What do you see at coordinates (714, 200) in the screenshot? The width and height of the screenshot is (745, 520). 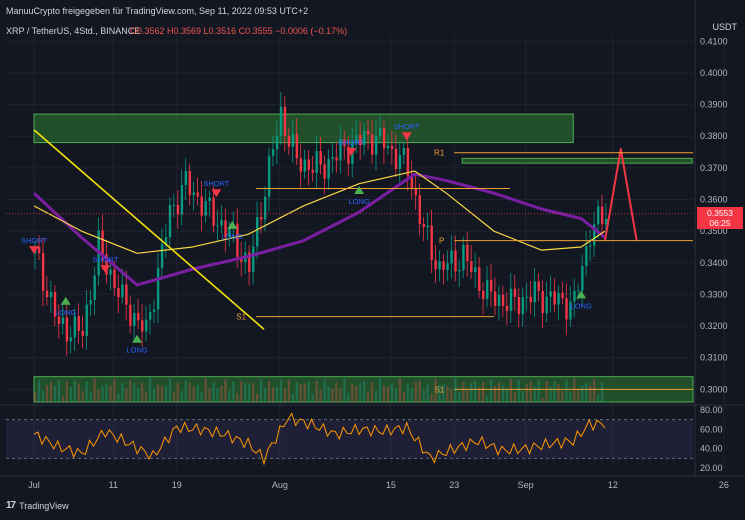 I see `y-tick-label: 0.3600` at bounding box center [714, 200].